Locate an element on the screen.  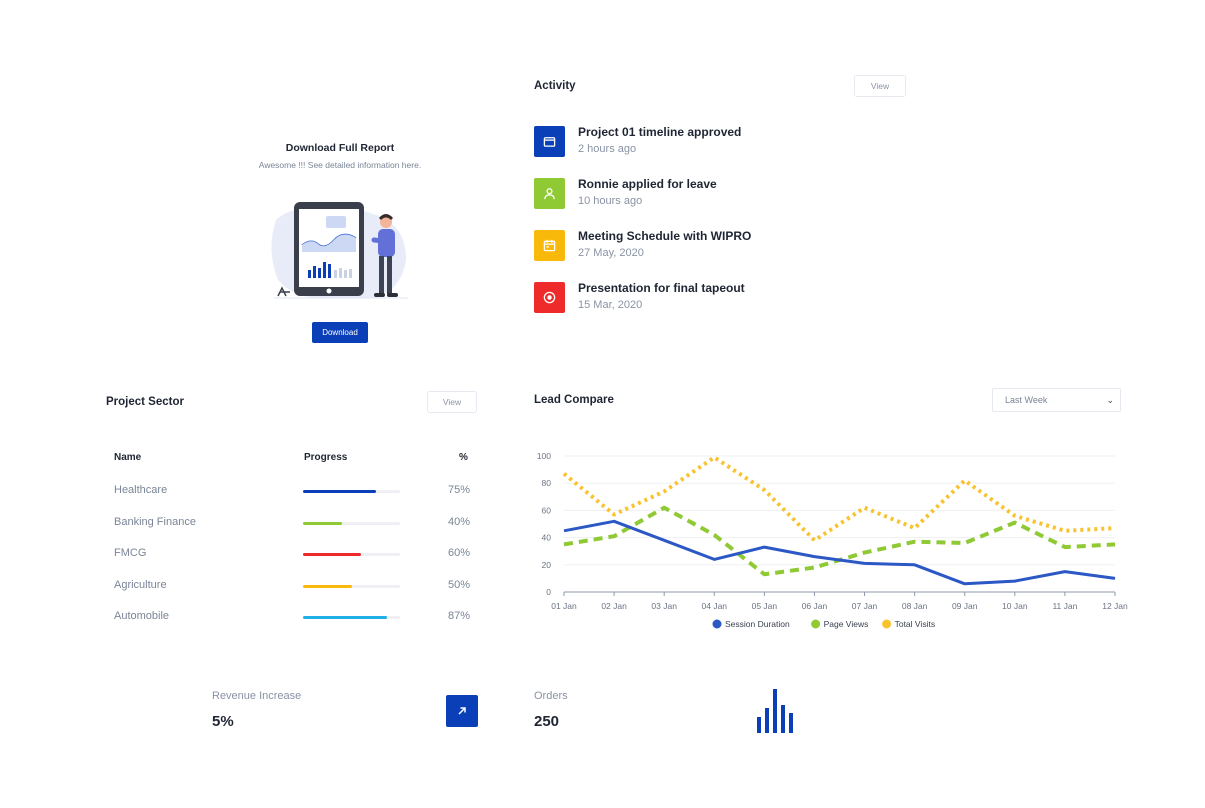
revenue-arrow-button is located at coordinates (462, 711).